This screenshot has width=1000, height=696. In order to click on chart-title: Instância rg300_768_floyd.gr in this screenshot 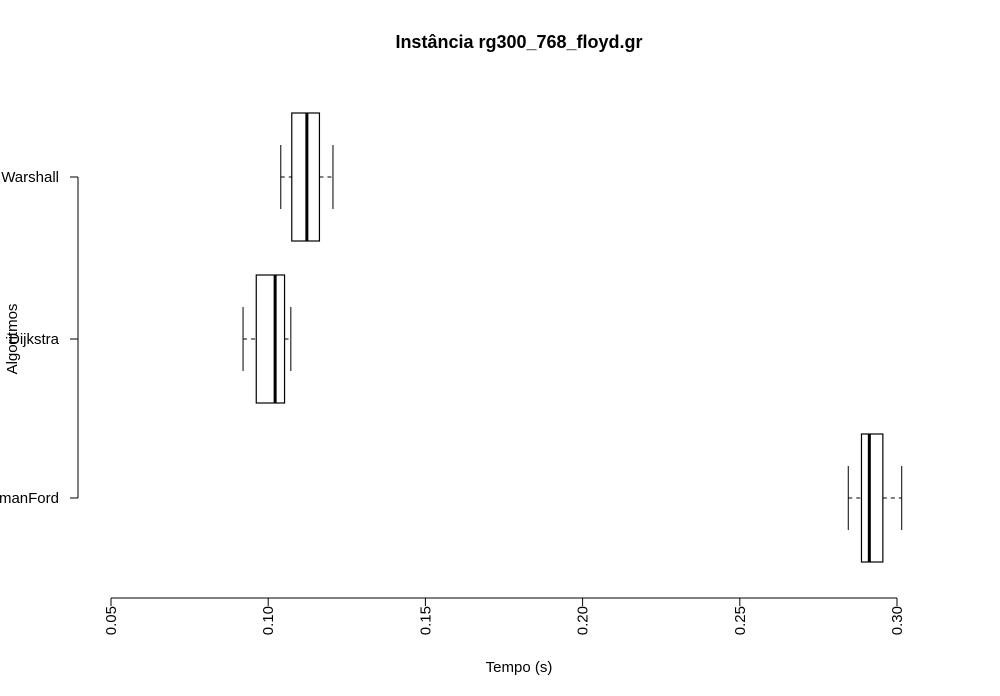, I will do `click(518, 42)`.